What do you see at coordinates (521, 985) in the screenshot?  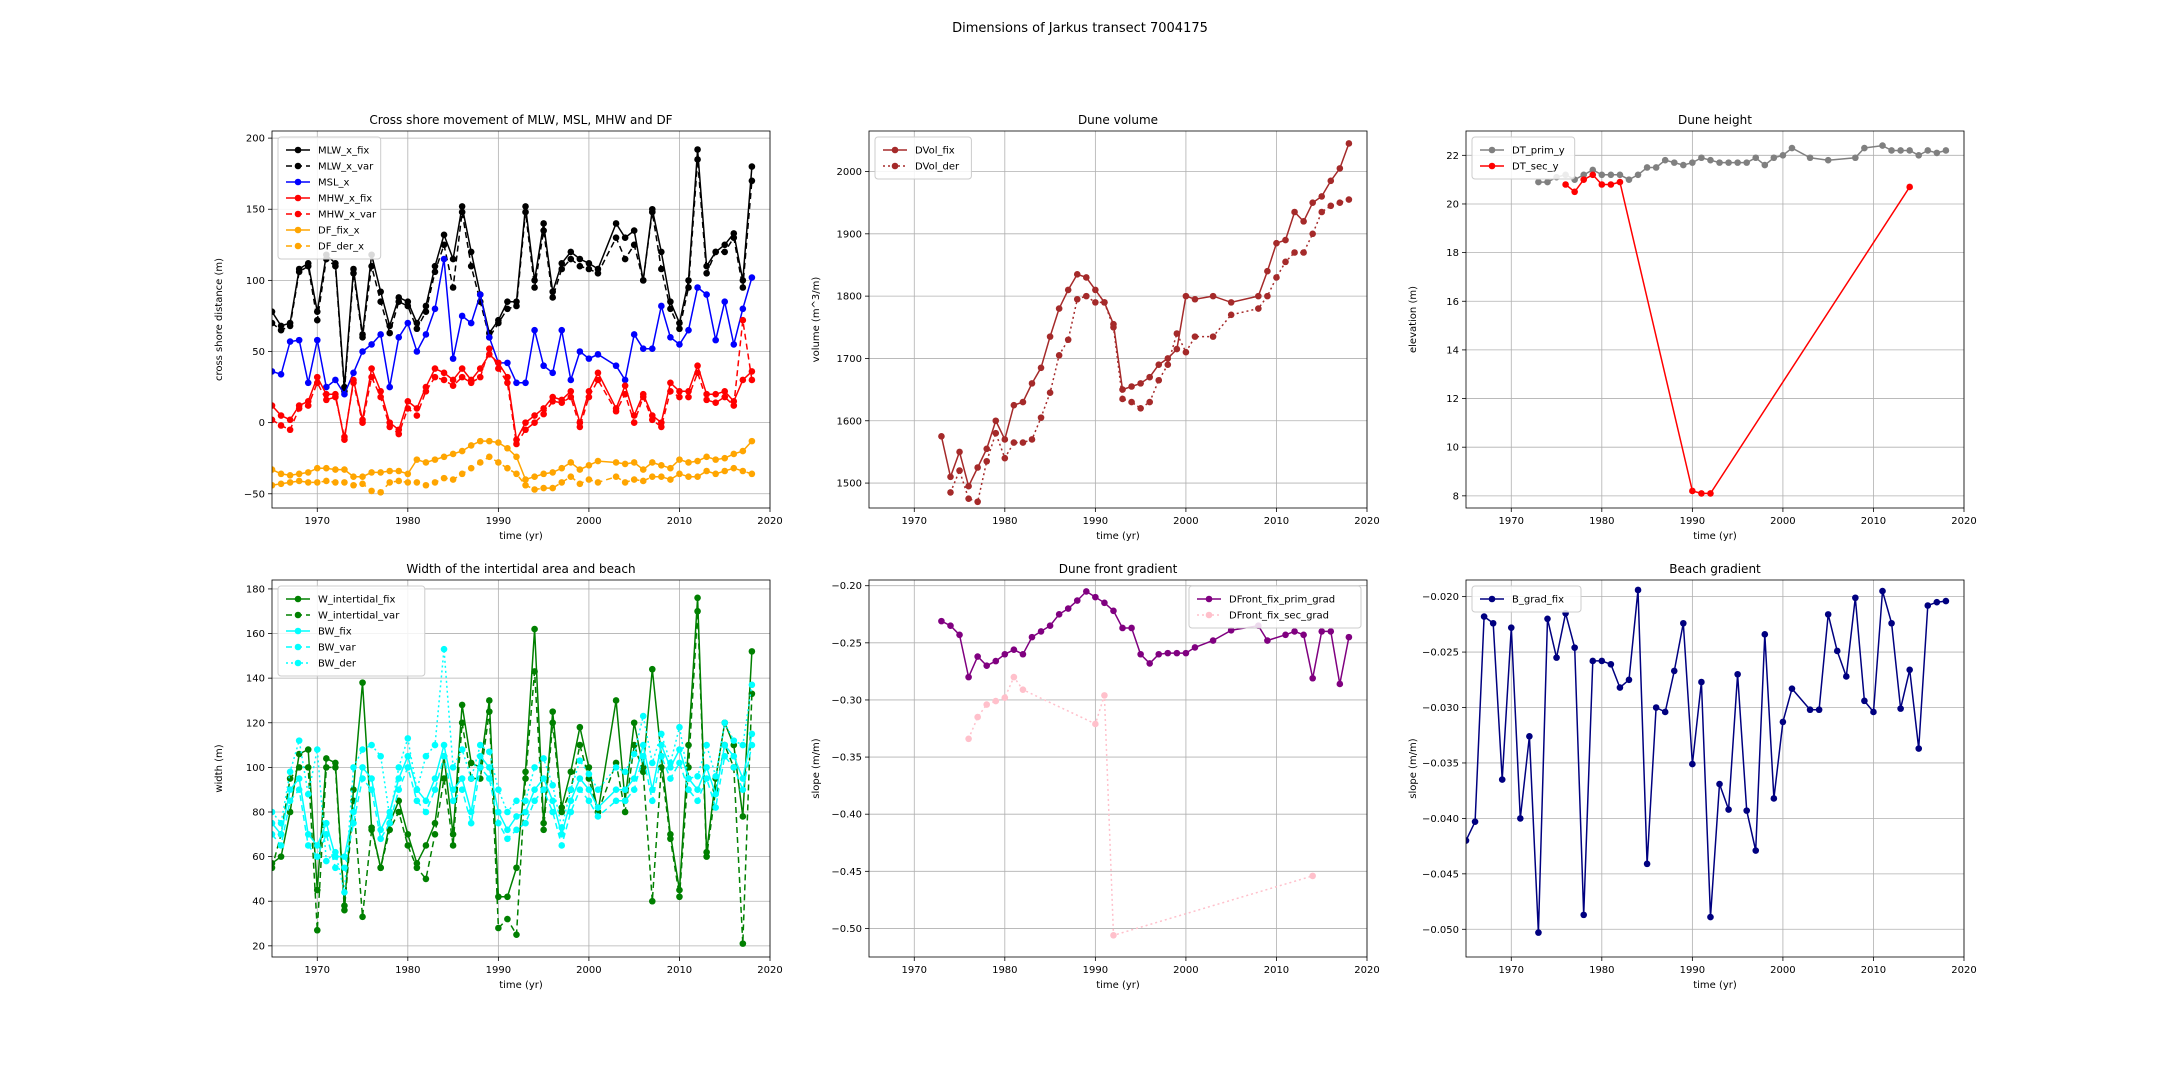 I see `x-axis-label: time (yr)` at bounding box center [521, 985].